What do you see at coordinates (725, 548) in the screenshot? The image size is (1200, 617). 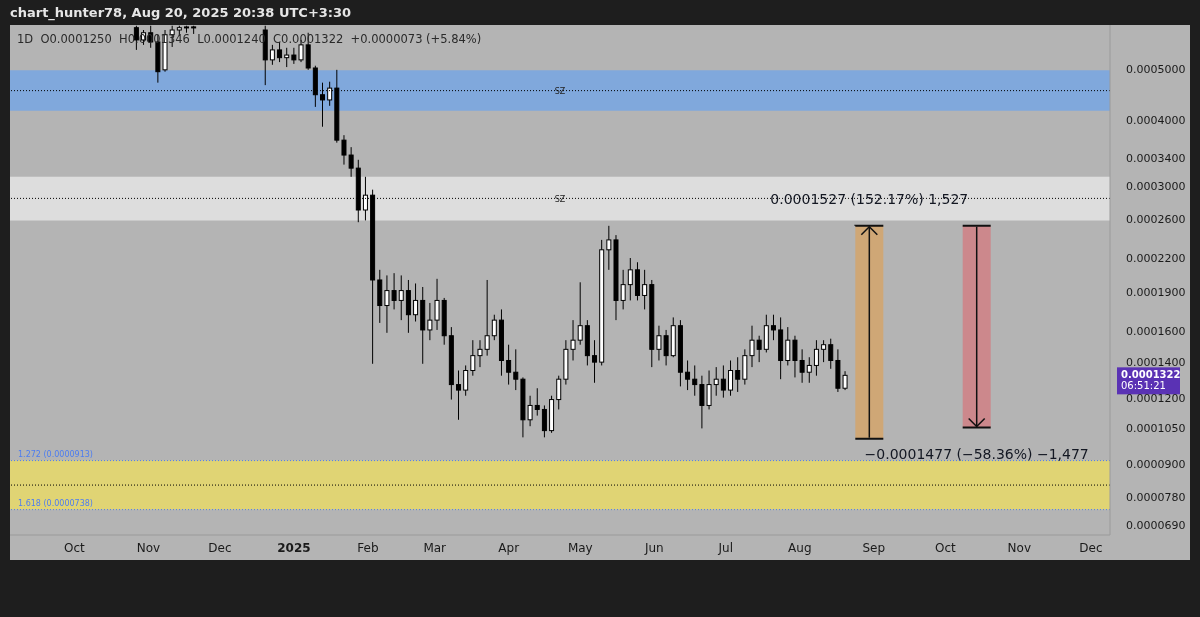 I see `x-tick-label: Jul` at bounding box center [725, 548].